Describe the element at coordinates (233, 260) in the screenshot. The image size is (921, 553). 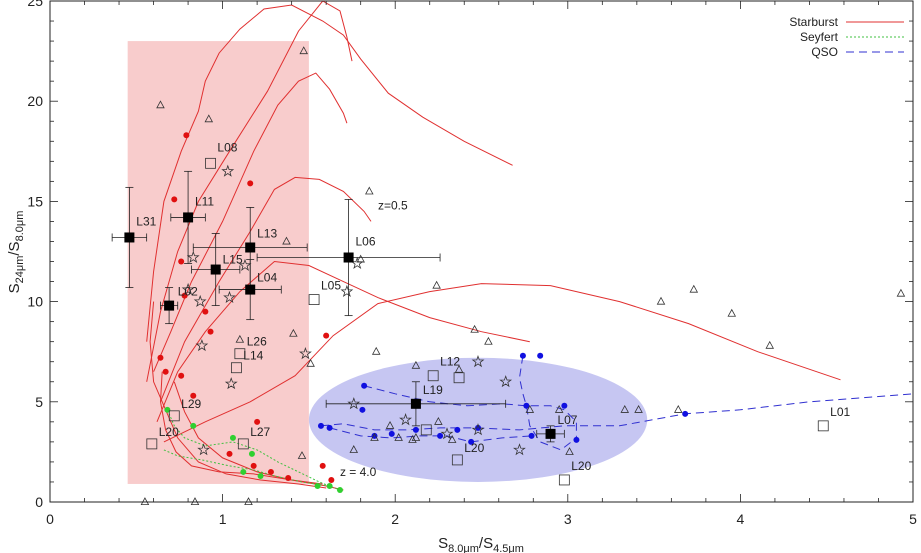
I see `source-label-3: L15` at that location.